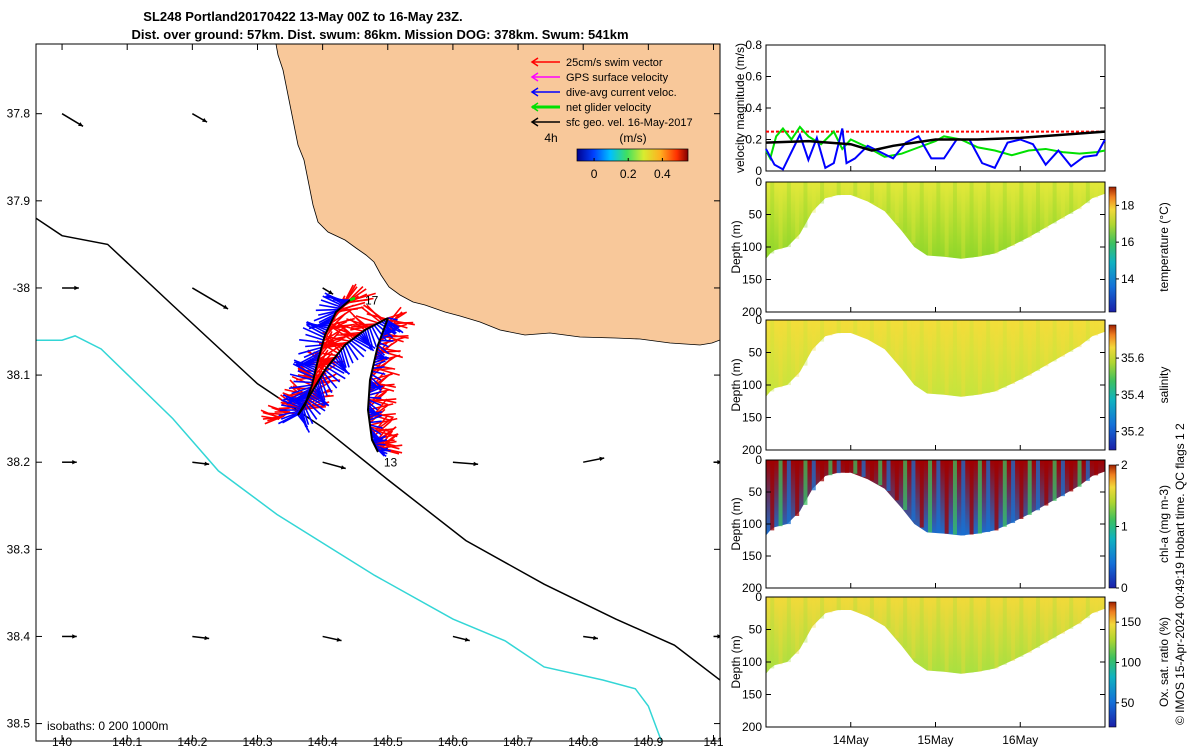 The image size is (1200, 750). What do you see at coordinates (550, 138) in the screenshot?
I see `legend-4h-label: 4h` at bounding box center [550, 138].